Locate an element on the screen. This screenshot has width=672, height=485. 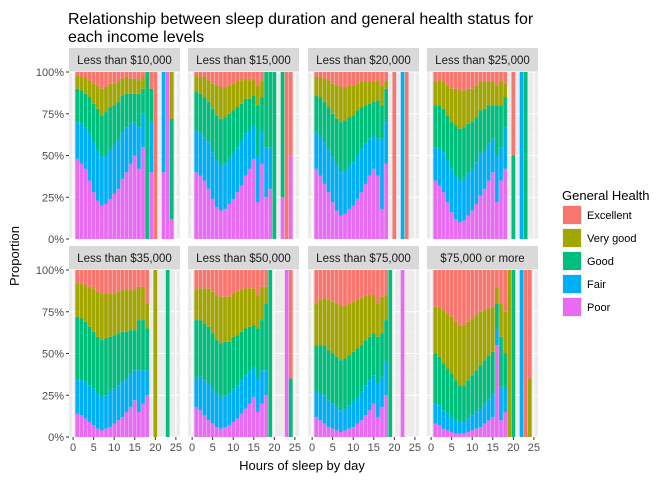
facet-strip-label: Less than $10,000 is located at coordinates (124, 61).